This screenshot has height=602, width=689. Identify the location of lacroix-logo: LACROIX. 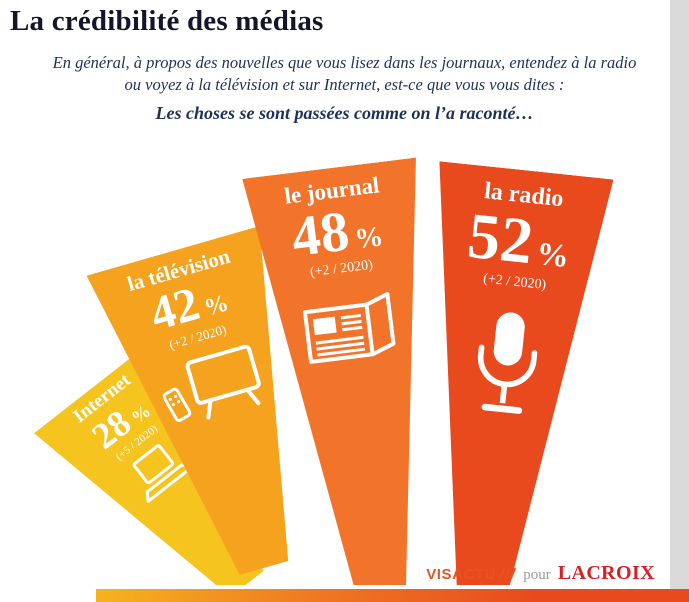
(606, 573).